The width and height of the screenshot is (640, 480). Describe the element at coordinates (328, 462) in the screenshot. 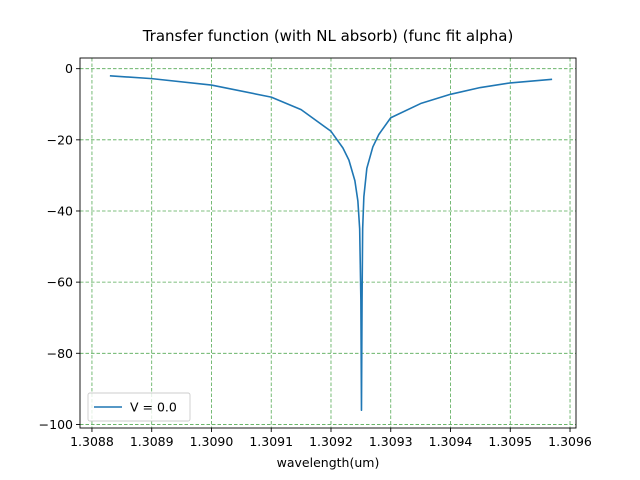

I see `x-axis-label: wavelength(um)` at that location.